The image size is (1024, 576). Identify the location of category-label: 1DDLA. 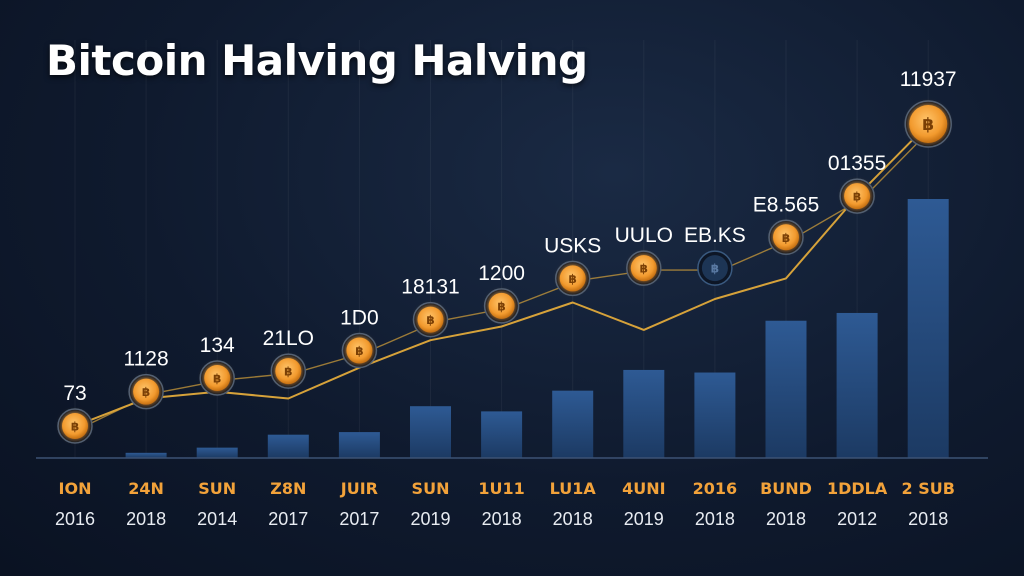
(857, 488).